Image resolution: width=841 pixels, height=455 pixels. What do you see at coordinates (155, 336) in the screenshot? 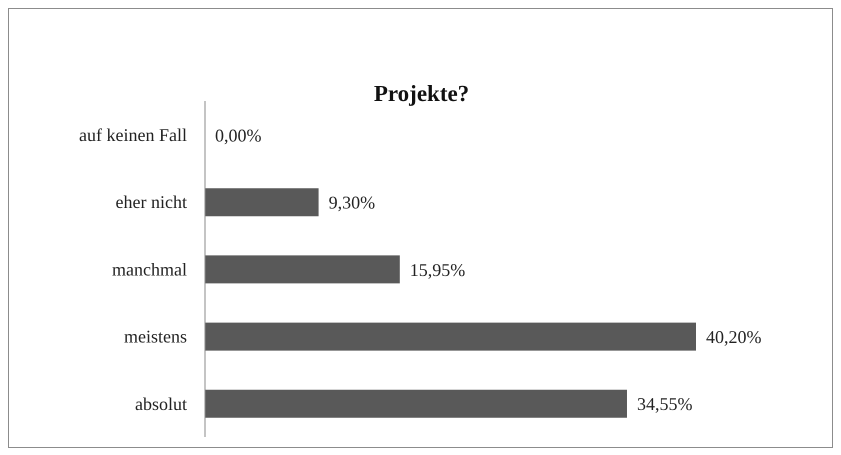
I see `y-tick-label: meistens` at bounding box center [155, 336].